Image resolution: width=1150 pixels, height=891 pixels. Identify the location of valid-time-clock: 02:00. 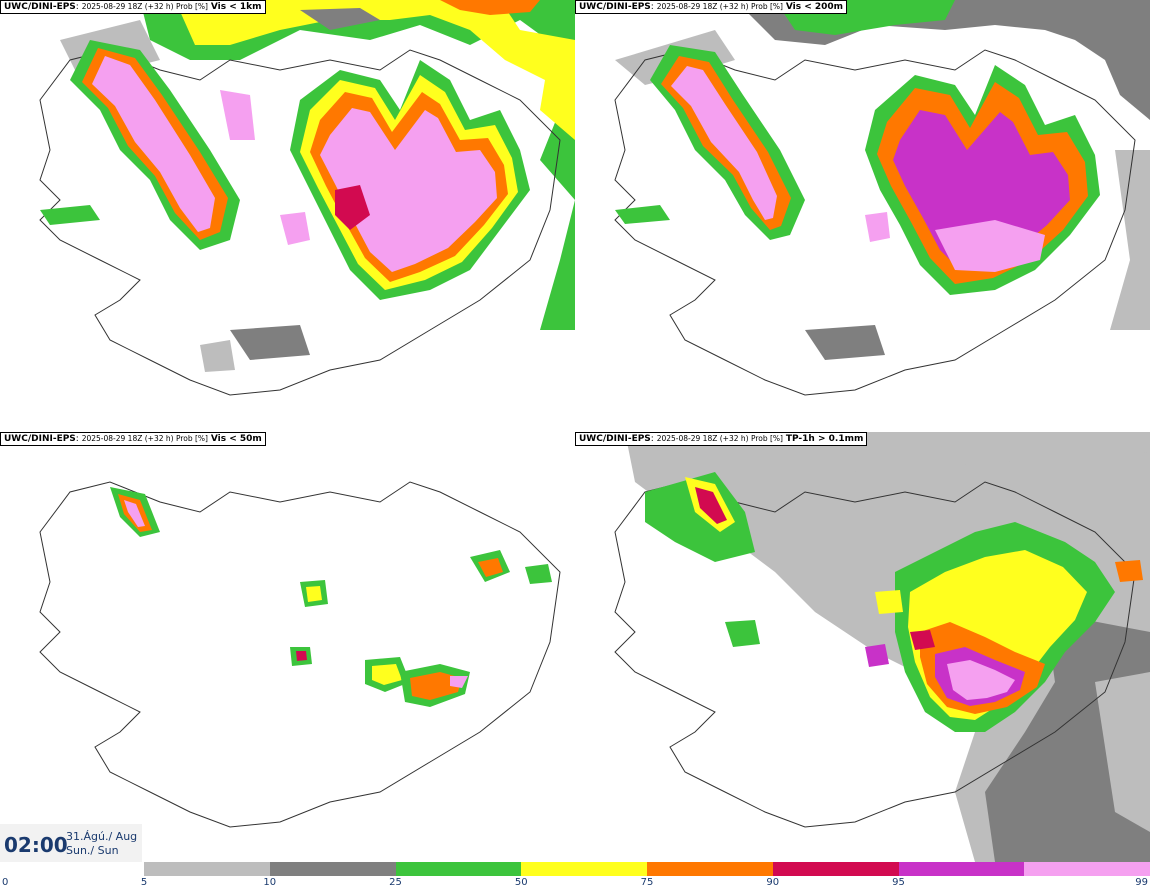
(36, 845).